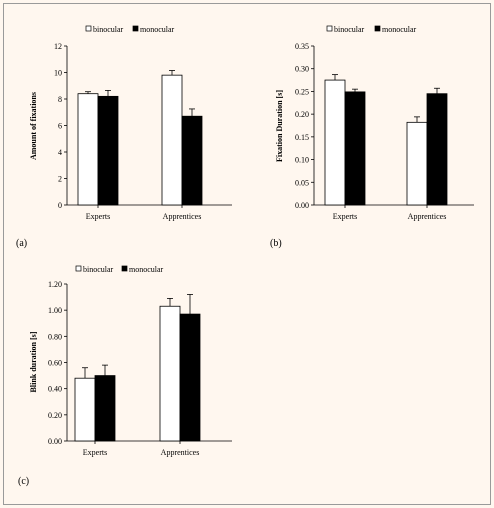 Image resolution: width=494 pixels, height=508 pixels. Describe the element at coordinates (302, 69) in the screenshot. I see `y-tick-label: 0.30` at that location.